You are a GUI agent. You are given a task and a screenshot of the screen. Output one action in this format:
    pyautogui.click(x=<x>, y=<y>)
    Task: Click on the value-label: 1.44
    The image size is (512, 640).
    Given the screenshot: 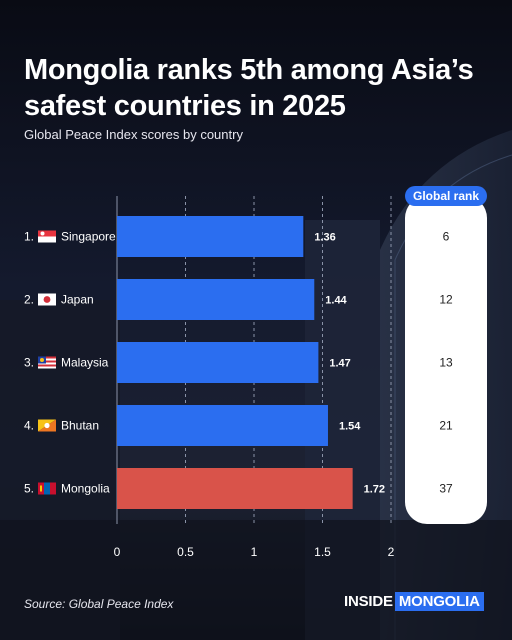 What is the action you would take?
    pyautogui.click(x=336, y=301)
    